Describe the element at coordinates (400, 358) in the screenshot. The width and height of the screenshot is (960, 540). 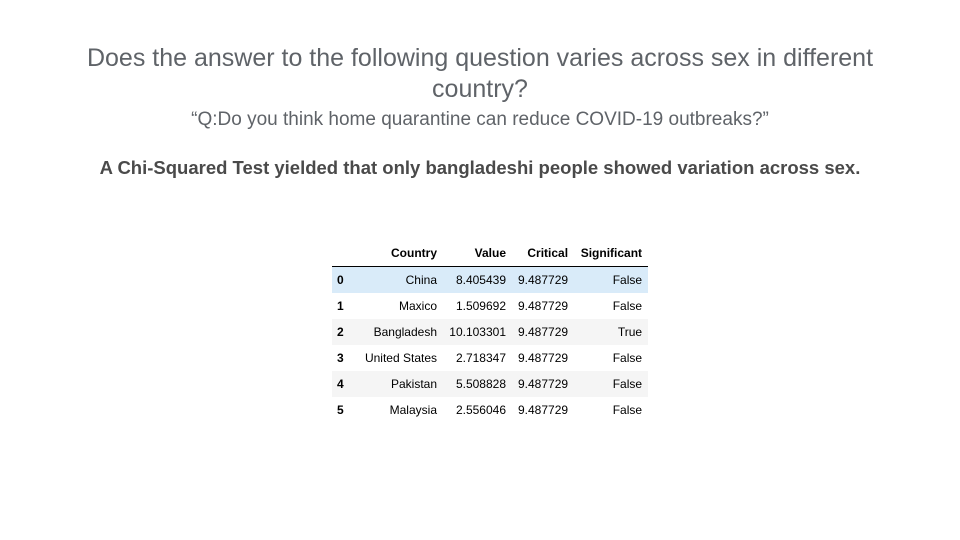
I see `country-cell: United States` at that location.